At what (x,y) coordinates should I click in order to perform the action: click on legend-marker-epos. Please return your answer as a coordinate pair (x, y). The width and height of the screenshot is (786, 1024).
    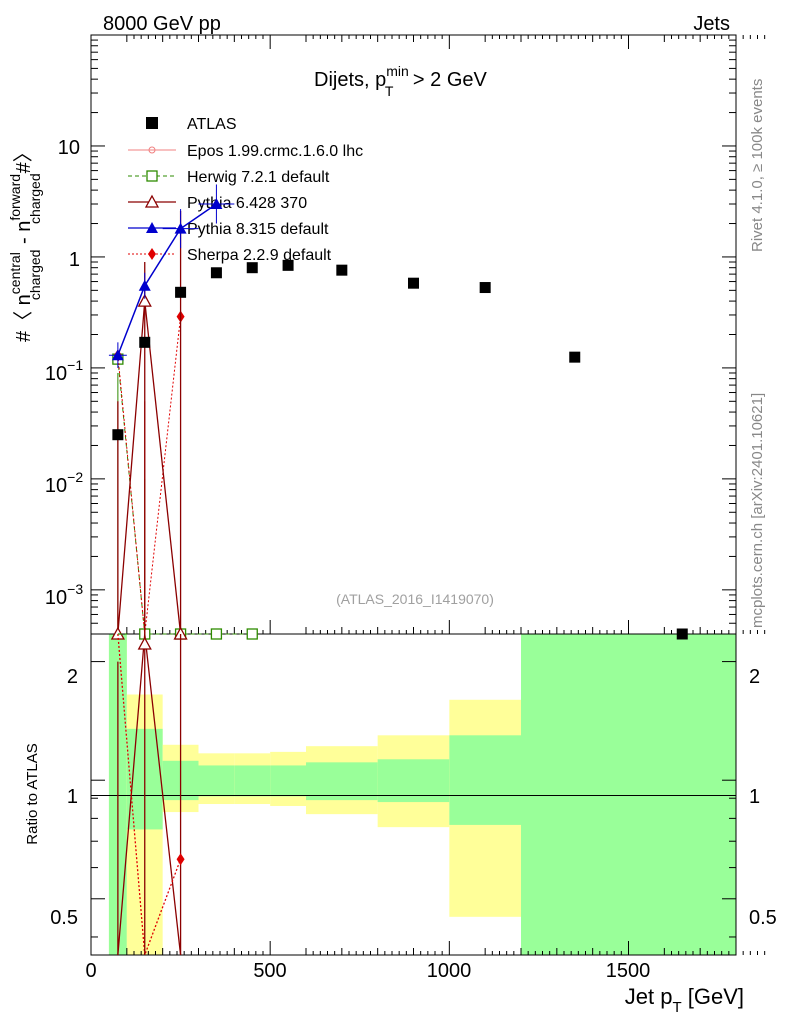
    Looking at the image, I should click on (152, 150).